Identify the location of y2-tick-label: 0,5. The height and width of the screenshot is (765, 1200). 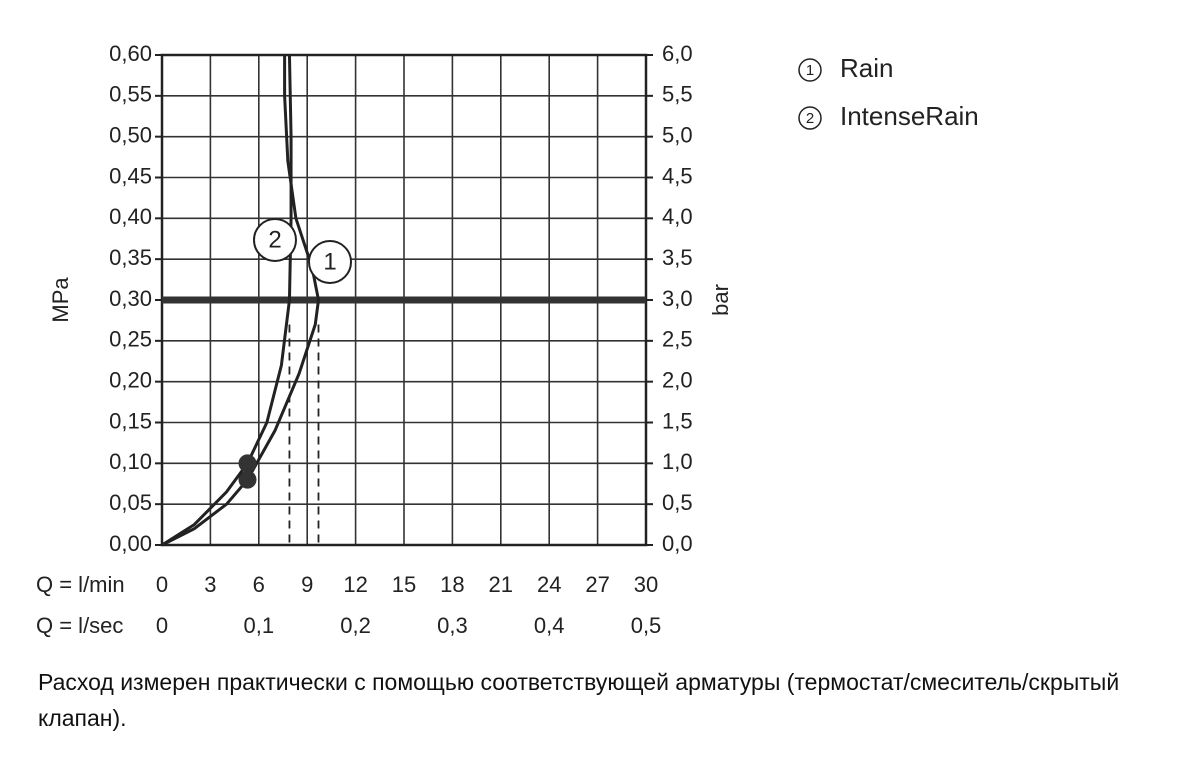
(677, 502).